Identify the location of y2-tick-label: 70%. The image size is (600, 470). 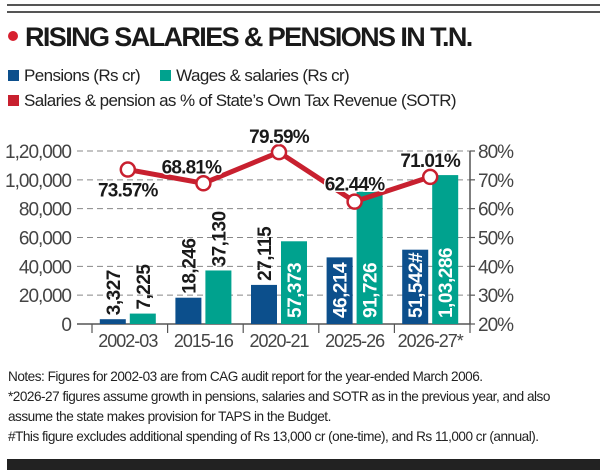
(496, 181).